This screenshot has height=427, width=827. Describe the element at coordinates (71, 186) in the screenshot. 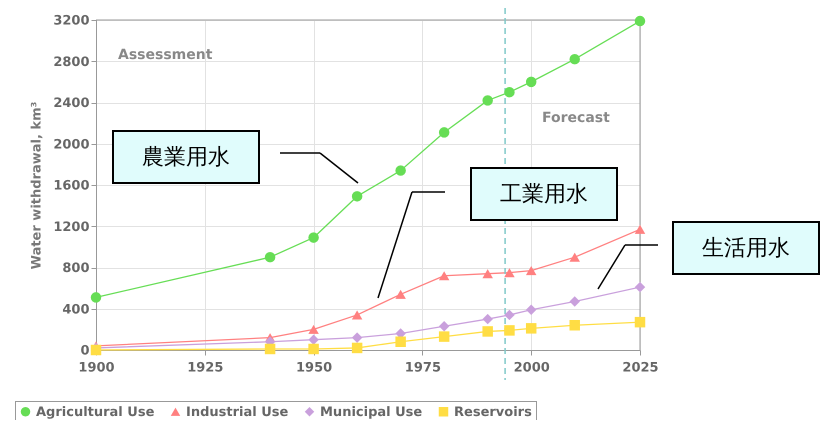

I see `y-tick-label: 1600` at that location.